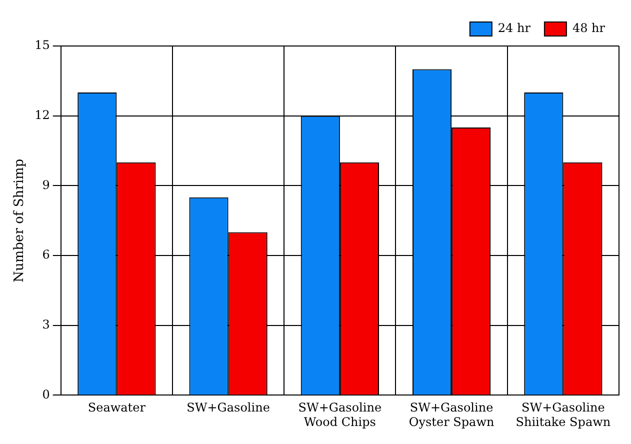 The width and height of the screenshot is (631, 444). I want to click on y-tick-label: 15, so click(42, 45).